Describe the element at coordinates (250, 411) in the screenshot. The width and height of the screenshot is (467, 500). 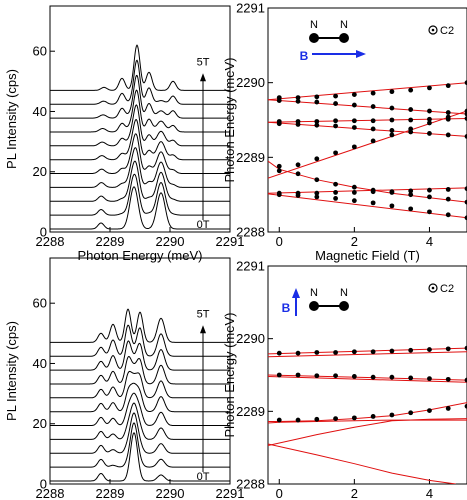
I see `y-tick-label: 2289` at that location.